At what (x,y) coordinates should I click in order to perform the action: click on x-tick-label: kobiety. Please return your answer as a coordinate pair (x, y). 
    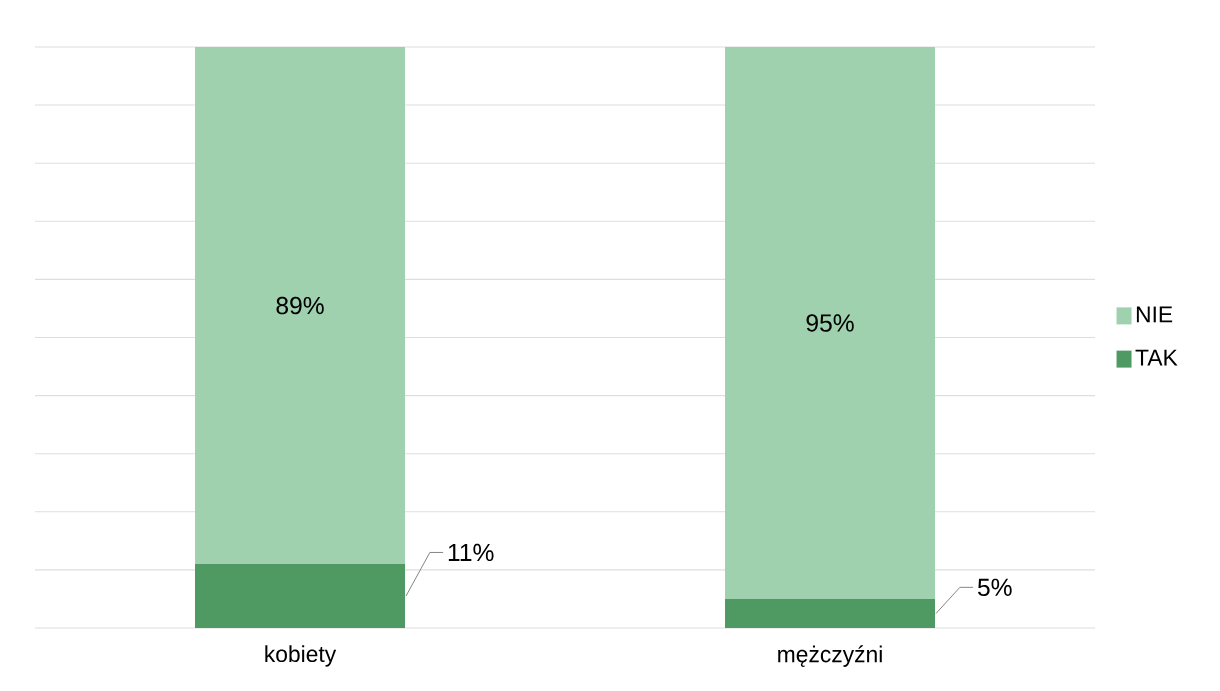
    Looking at the image, I should click on (301, 656).